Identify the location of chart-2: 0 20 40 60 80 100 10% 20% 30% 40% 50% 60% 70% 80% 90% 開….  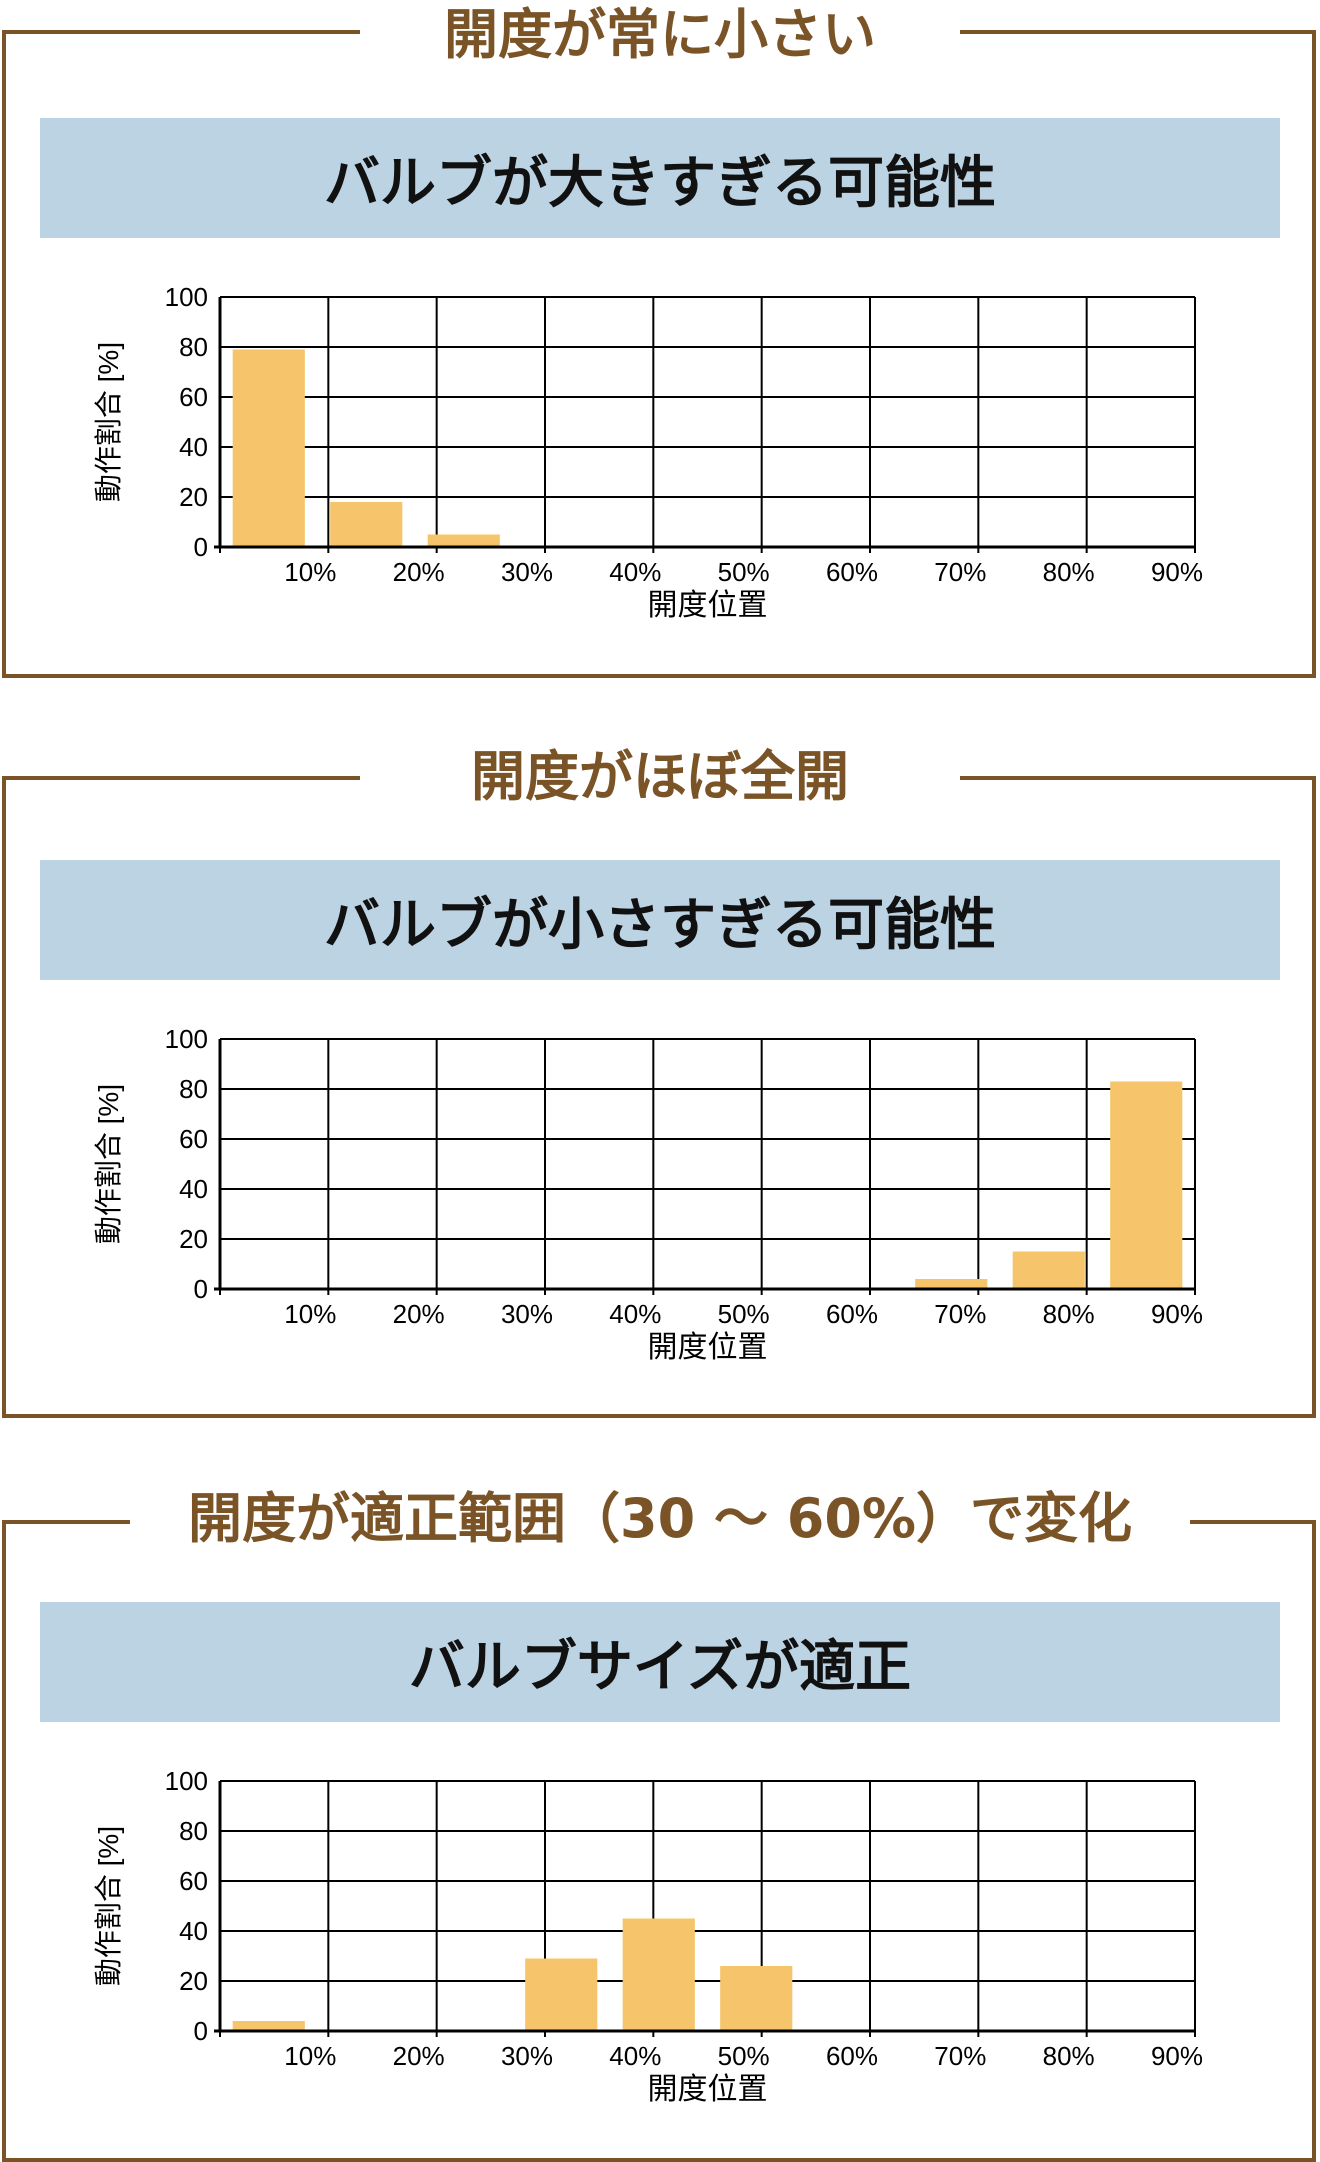
(648, 1194).